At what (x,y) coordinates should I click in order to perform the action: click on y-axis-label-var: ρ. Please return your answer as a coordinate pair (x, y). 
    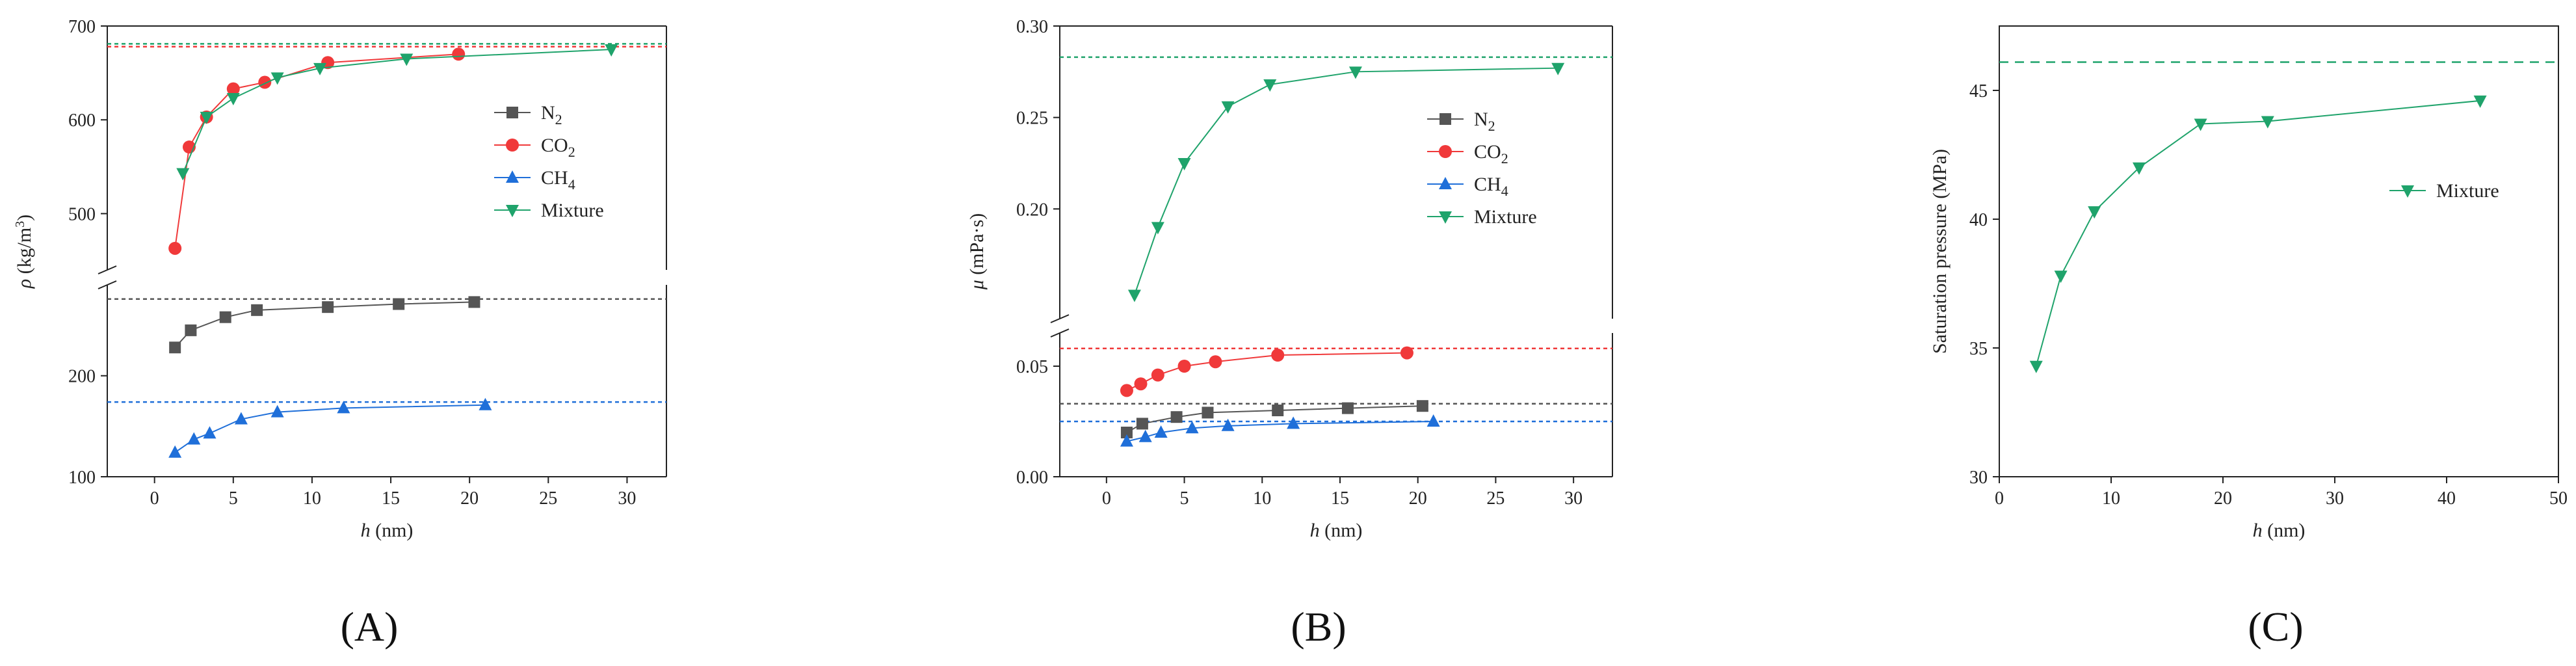
    Looking at the image, I should click on (24, 284).